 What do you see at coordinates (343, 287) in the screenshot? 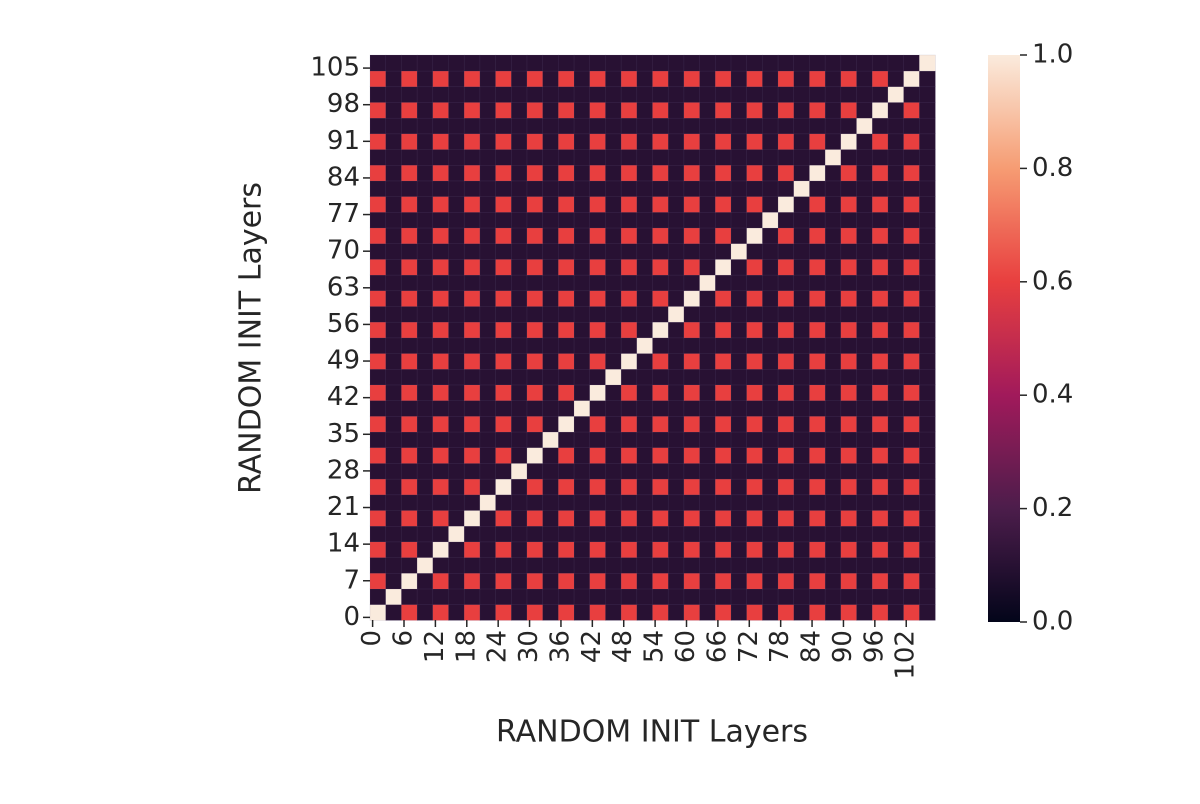
I see `y-tick-label: 63` at bounding box center [343, 287].